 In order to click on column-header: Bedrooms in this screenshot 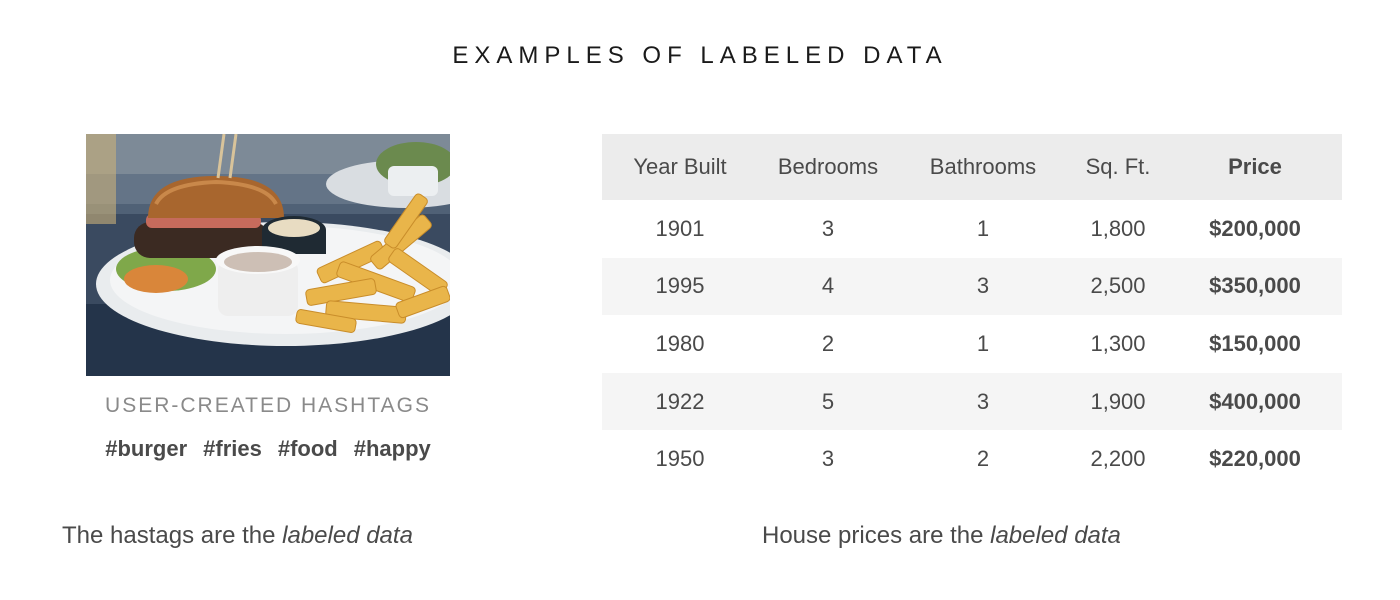, I will do `click(828, 166)`.